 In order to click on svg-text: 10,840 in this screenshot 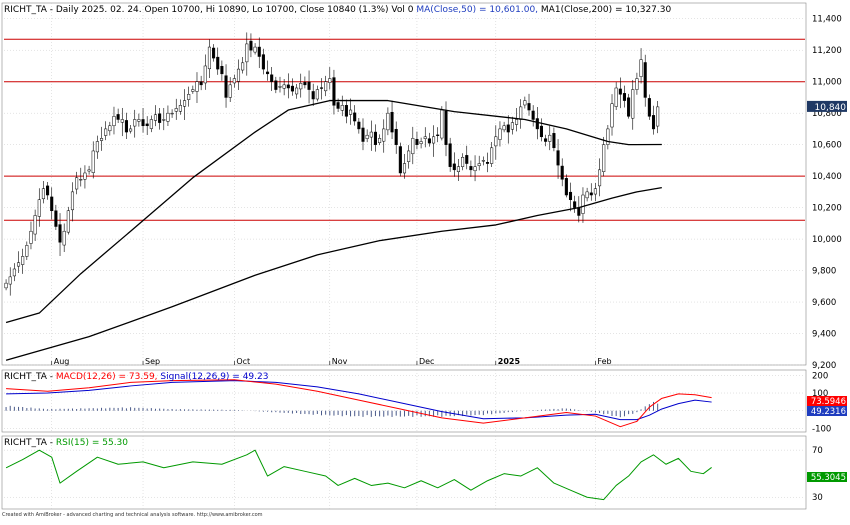, I will do `click(831, 108)`.